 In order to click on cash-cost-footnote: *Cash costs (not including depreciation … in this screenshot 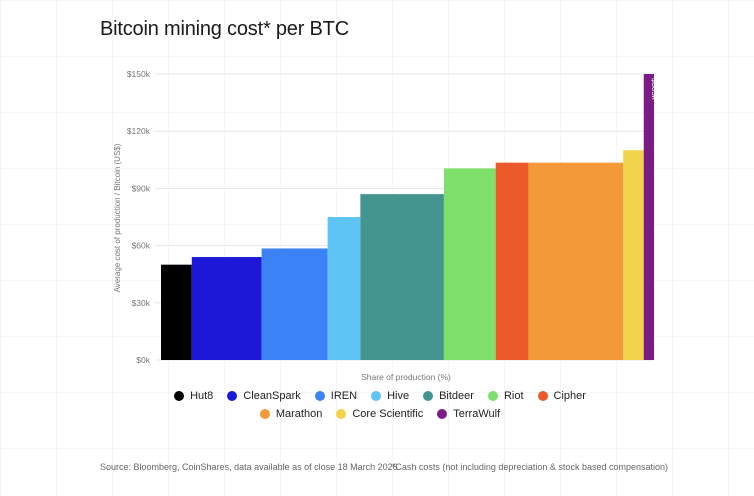, I will do `click(529, 467)`.